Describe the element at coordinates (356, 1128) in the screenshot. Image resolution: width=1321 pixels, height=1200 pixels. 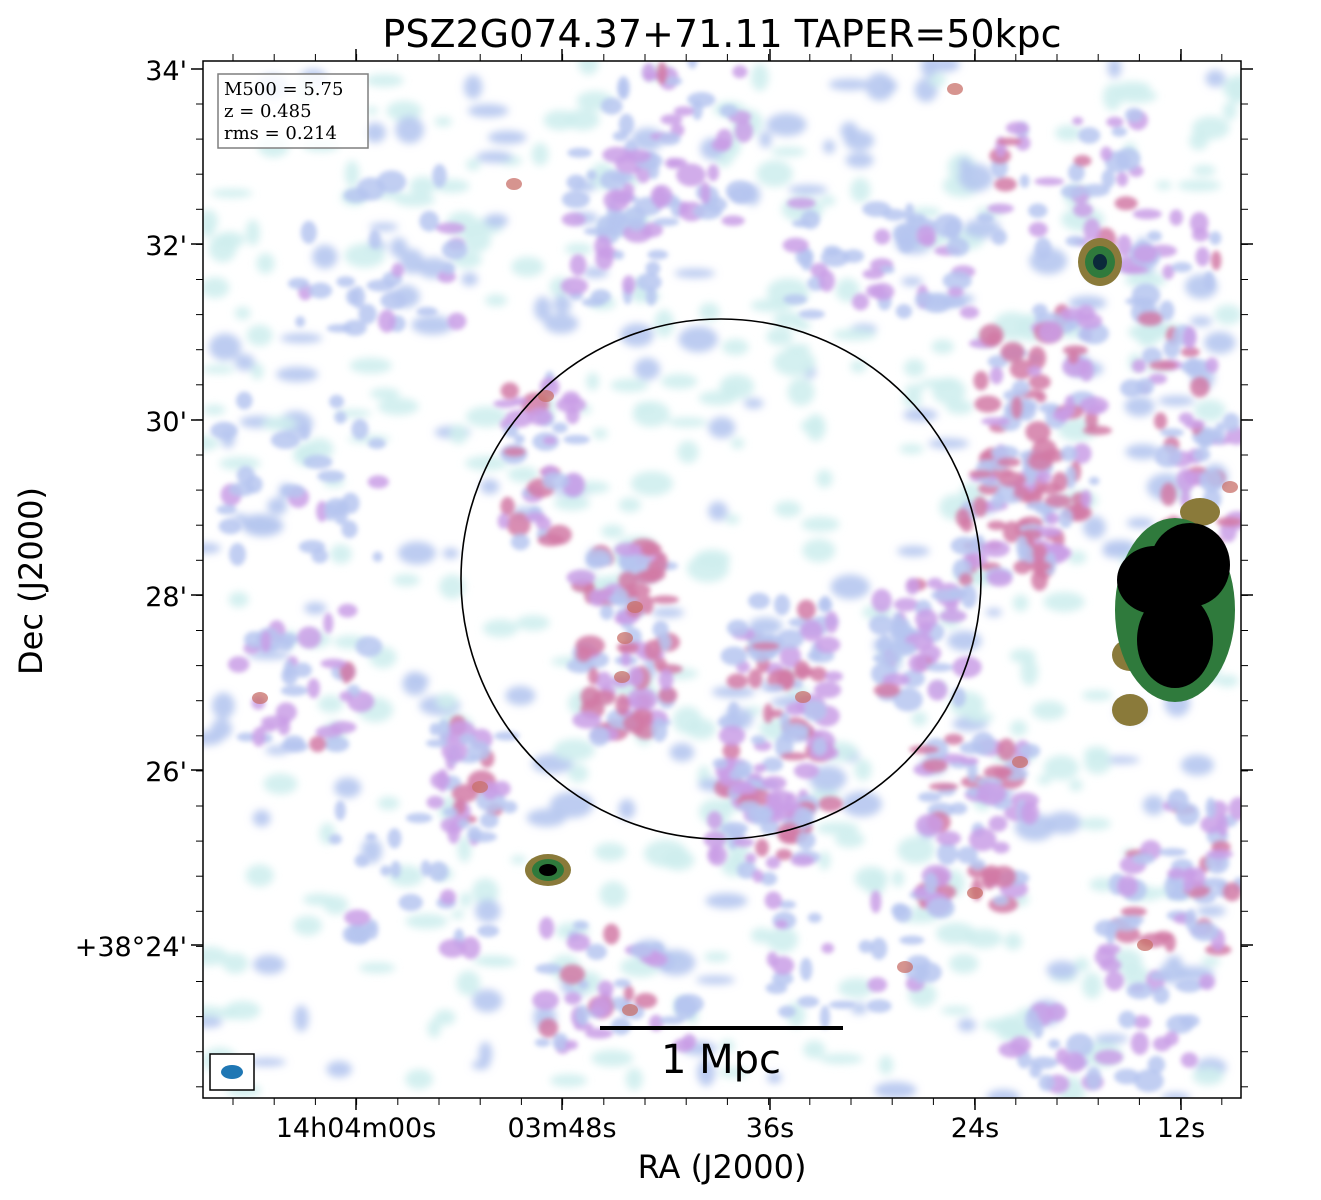
I see `x-tick-label: 14h04m00s` at that location.